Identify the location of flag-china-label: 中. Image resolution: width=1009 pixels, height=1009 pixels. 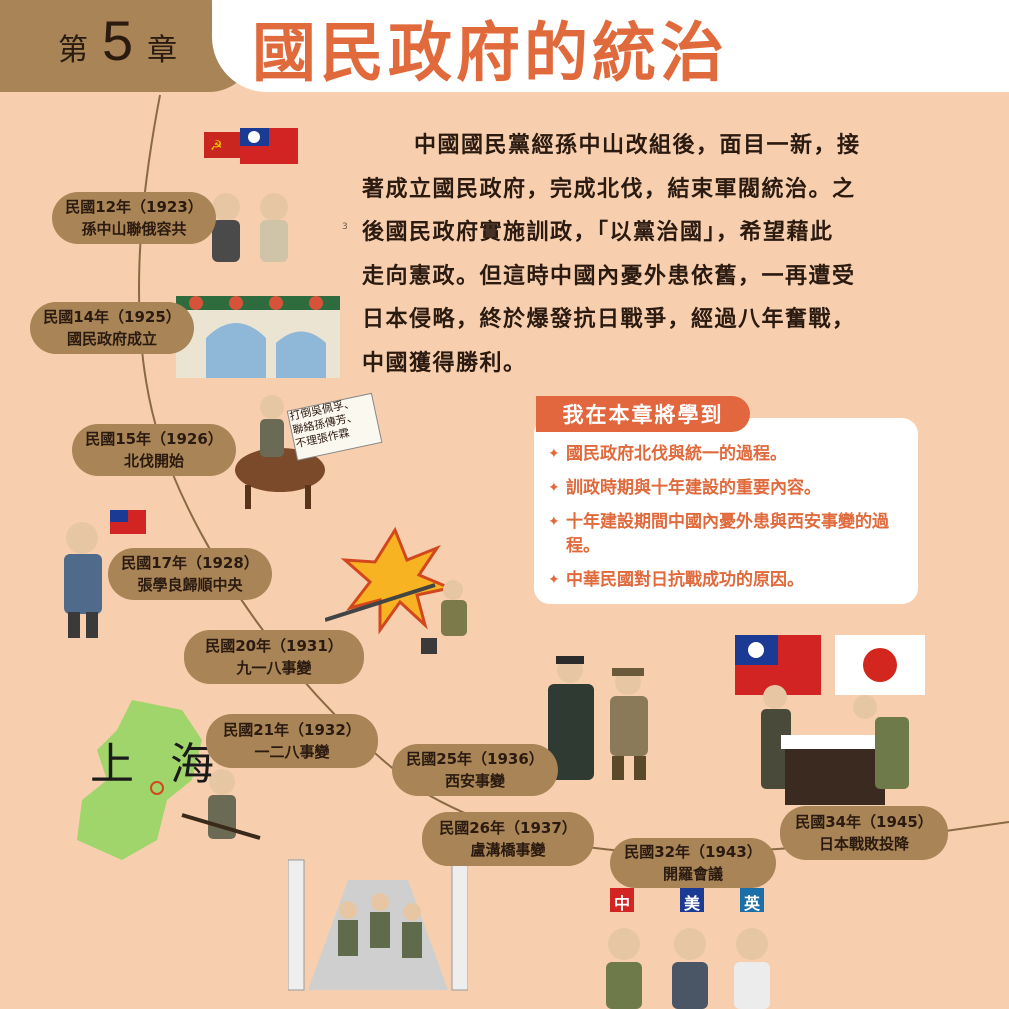
(622, 903).